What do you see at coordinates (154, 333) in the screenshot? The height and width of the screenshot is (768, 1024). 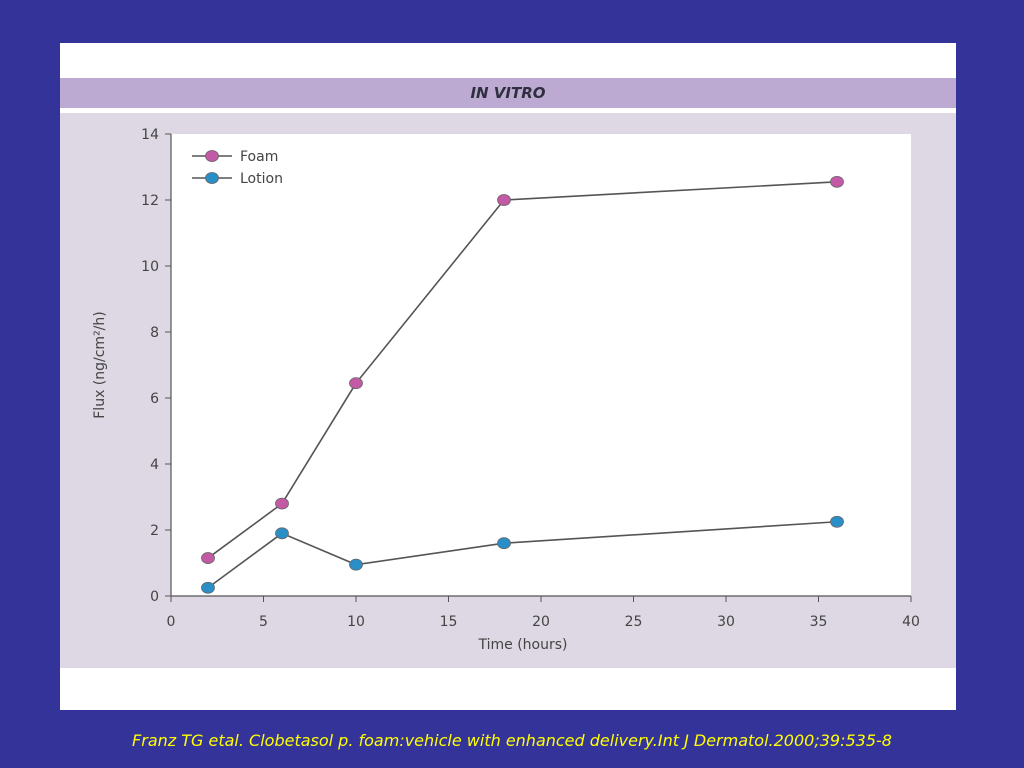 I see `y-tick-label: 8` at bounding box center [154, 333].